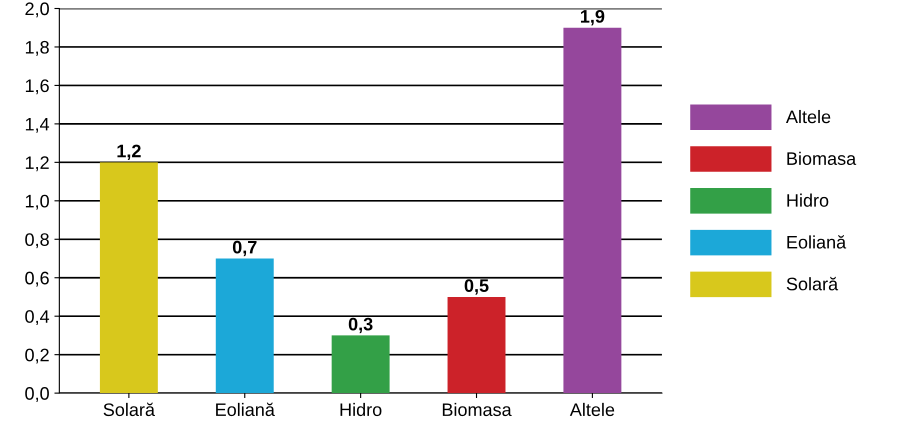 This screenshot has height=425, width=913. What do you see at coordinates (592, 18) in the screenshot?
I see `data-label: 1,9` at bounding box center [592, 18].